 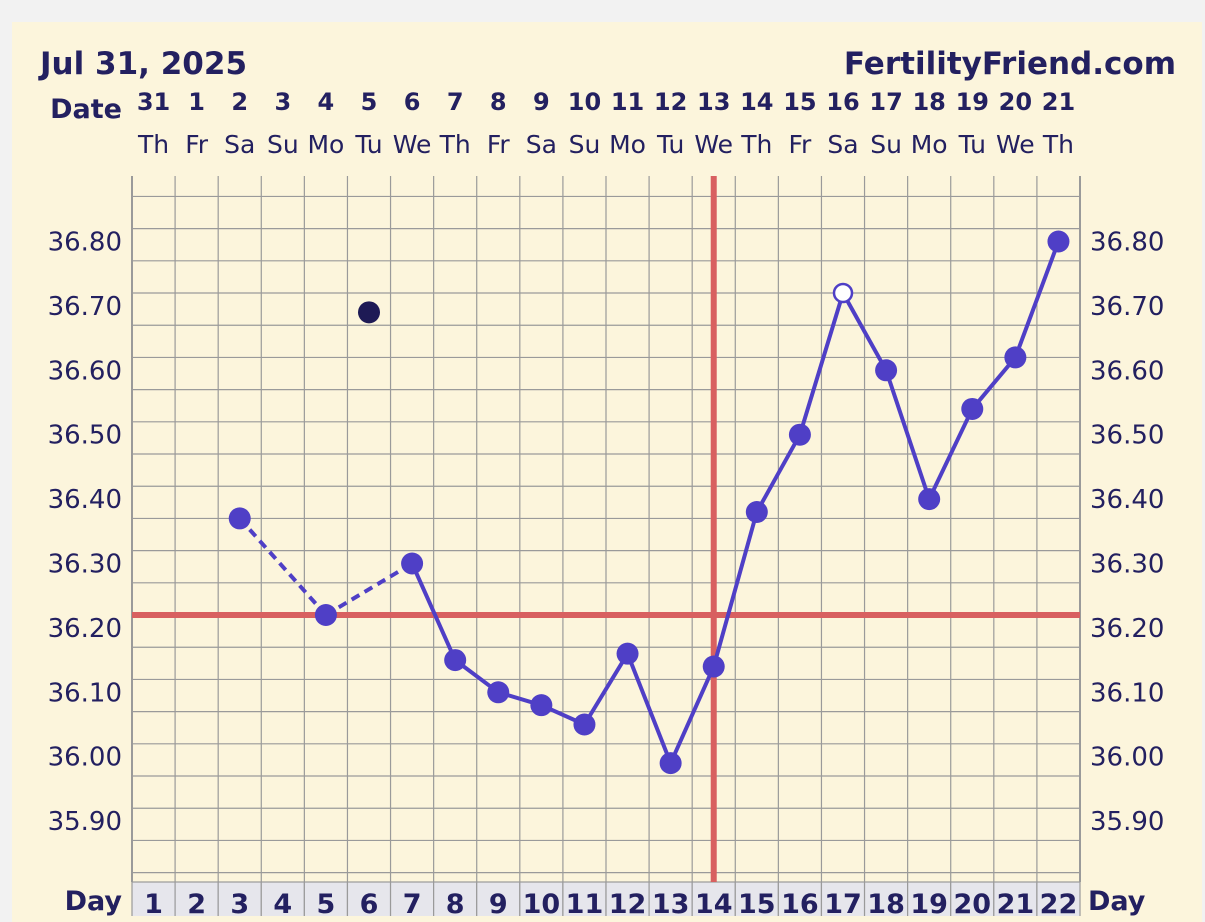 I want to click on cycle-day-label: 2, so click(x=196, y=902).